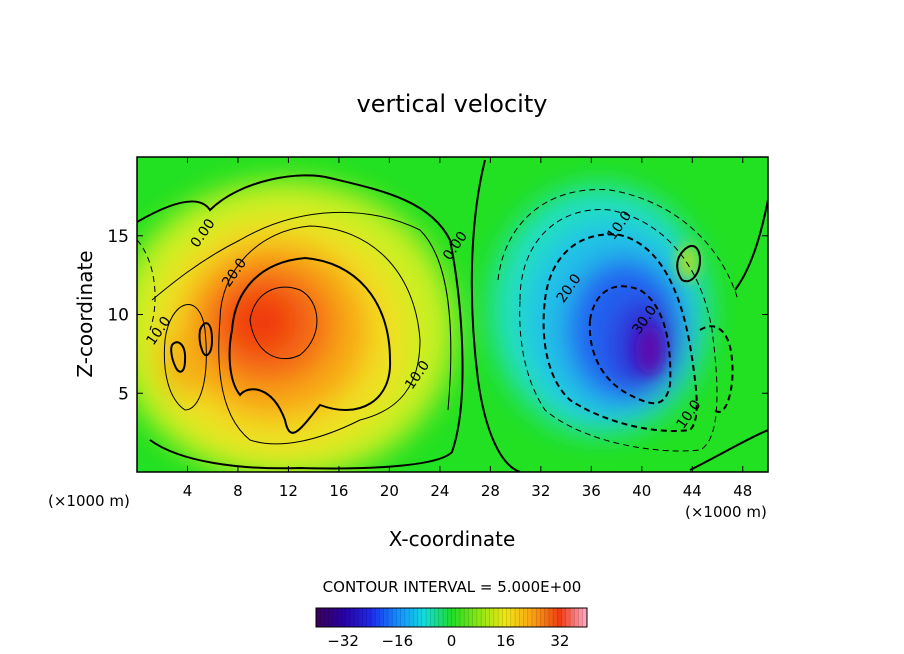 The height and width of the screenshot is (654, 904). Describe the element at coordinates (726, 512) in the screenshot. I see `x-unit-right: (×1000 m)` at that location.